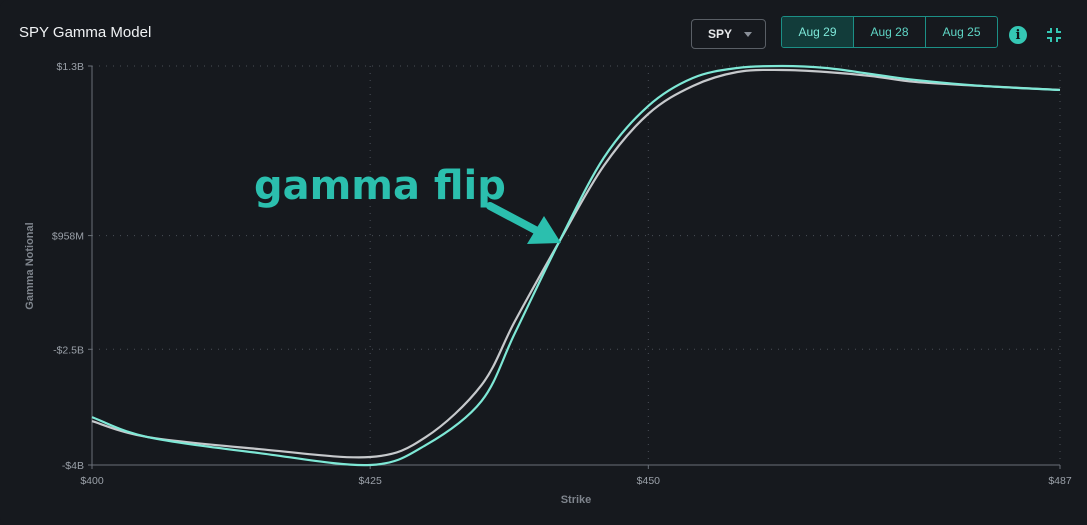  What do you see at coordinates (68, 350) in the screenshot?
I see `y-tick-label: -$2.5B` at bounding box center [68, 350].